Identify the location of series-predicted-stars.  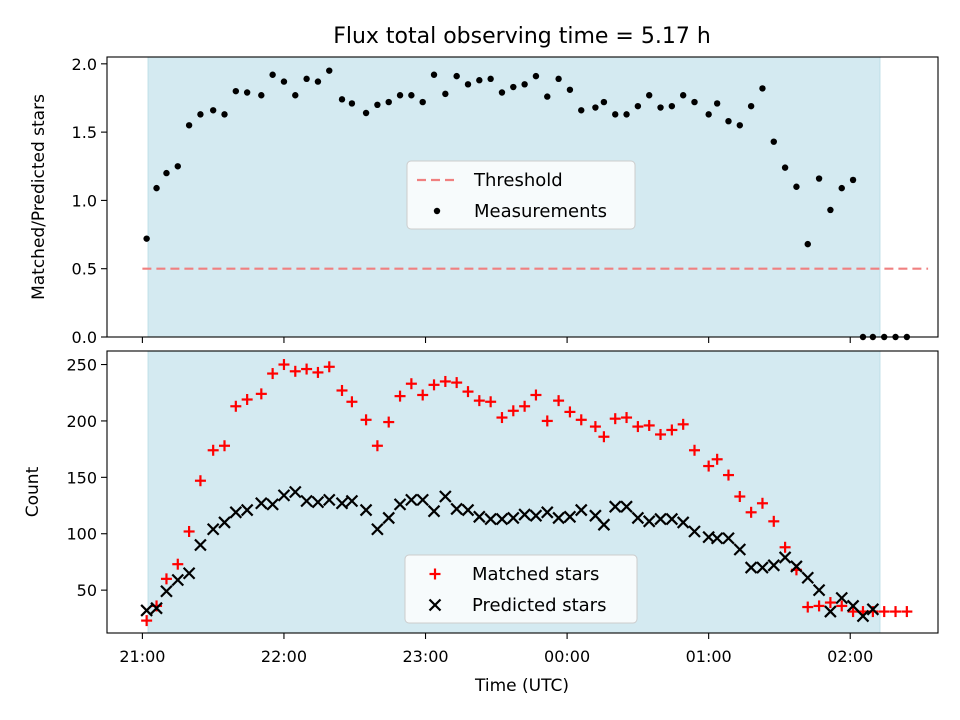
(510, 554).